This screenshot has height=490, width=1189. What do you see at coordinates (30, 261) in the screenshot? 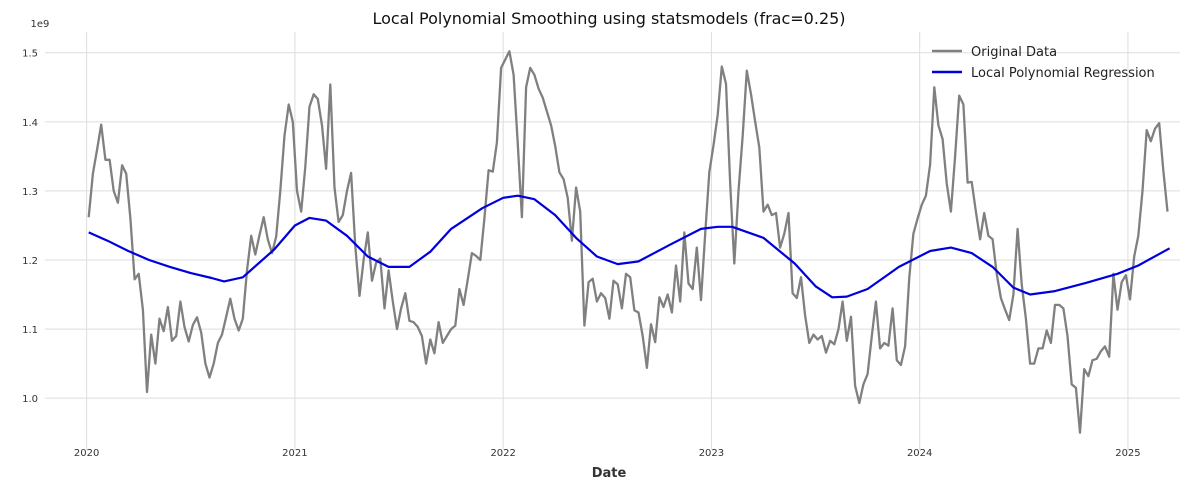
I see `y-tick-label: 1.2` at bounding box center [30, 261].